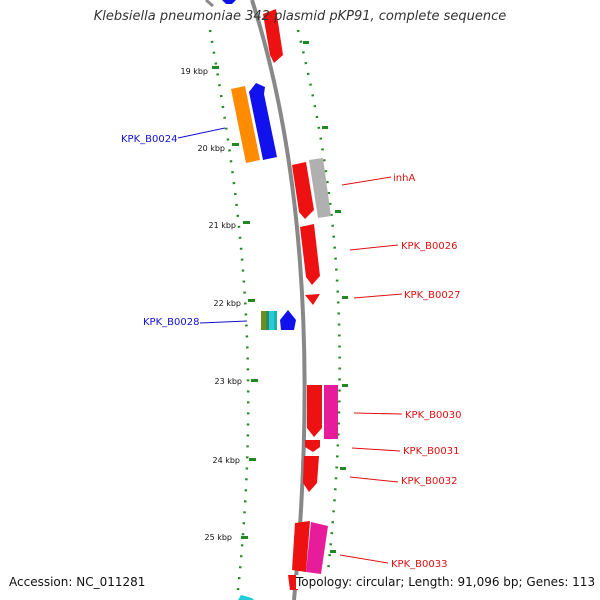  What do you see at coordinates (194, 71) in the screenshot?
I see `tick-label: 19 kbp` at bounding box center [194, 71].